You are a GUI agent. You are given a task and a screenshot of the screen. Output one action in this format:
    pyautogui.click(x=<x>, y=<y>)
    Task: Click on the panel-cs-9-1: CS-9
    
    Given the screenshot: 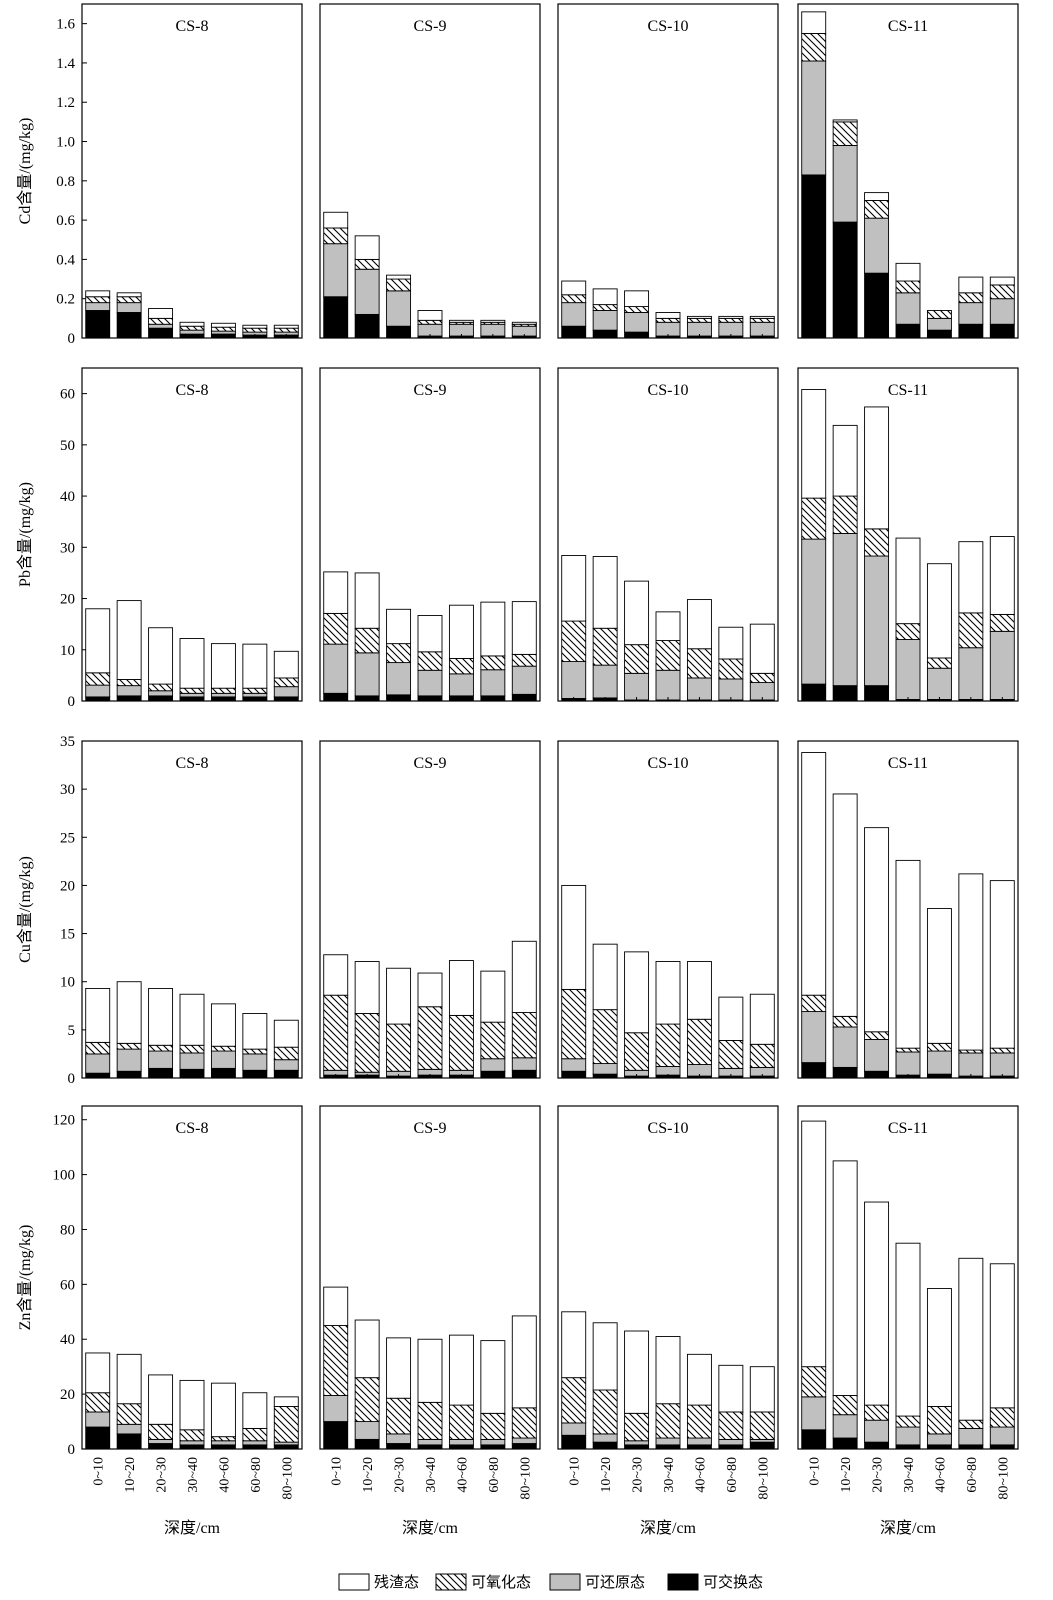 What is the action you would take?
    pyautogui.click(x=430, y=534)
    